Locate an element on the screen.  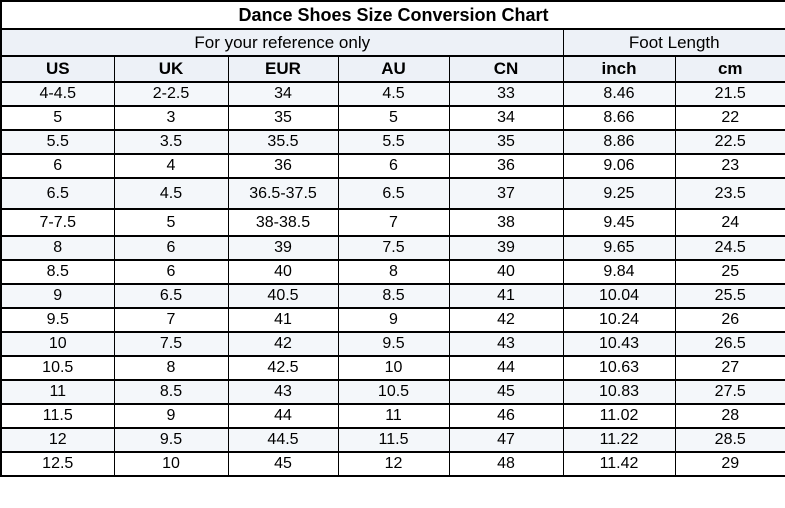
cell-au: 6 is located at coordinates (393, 166).